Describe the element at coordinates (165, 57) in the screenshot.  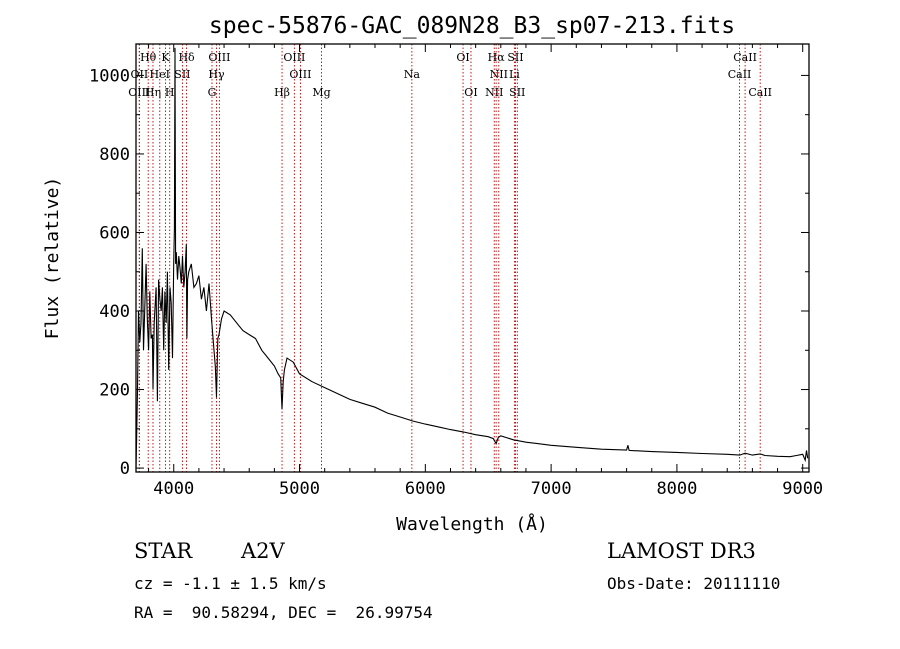
I see `spectral-line-label: K` at that location.